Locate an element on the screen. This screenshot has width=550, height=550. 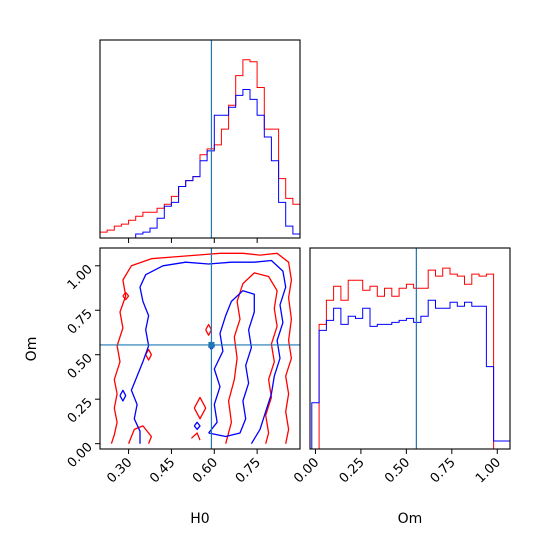
y-tick-label: 0.75 is located at coordinates (80, 321).